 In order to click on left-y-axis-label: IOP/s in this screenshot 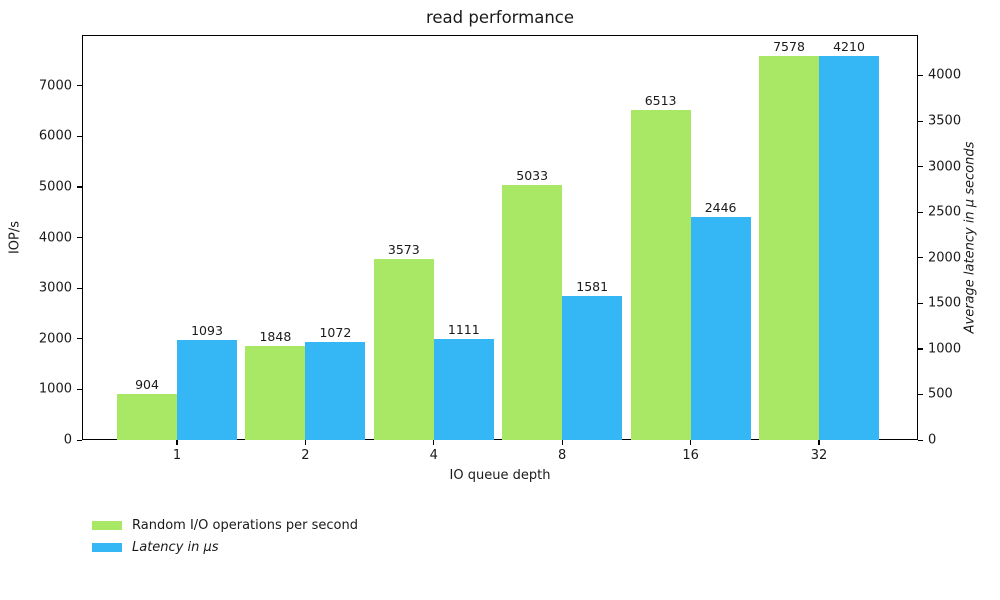, I will do `click(15, 237)`.